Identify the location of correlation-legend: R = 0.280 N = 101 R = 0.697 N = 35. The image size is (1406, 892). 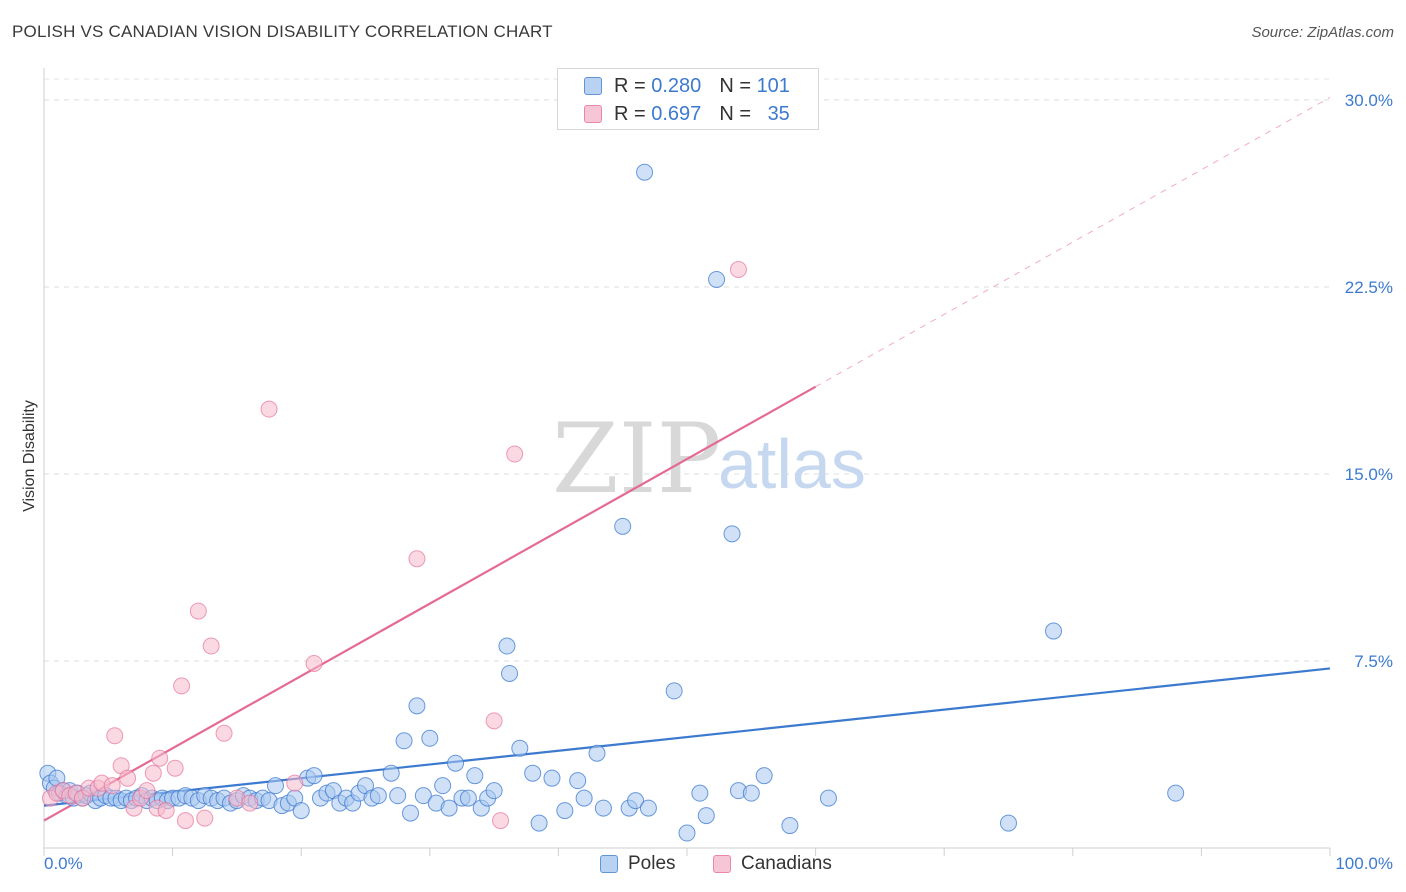
(688, 99).